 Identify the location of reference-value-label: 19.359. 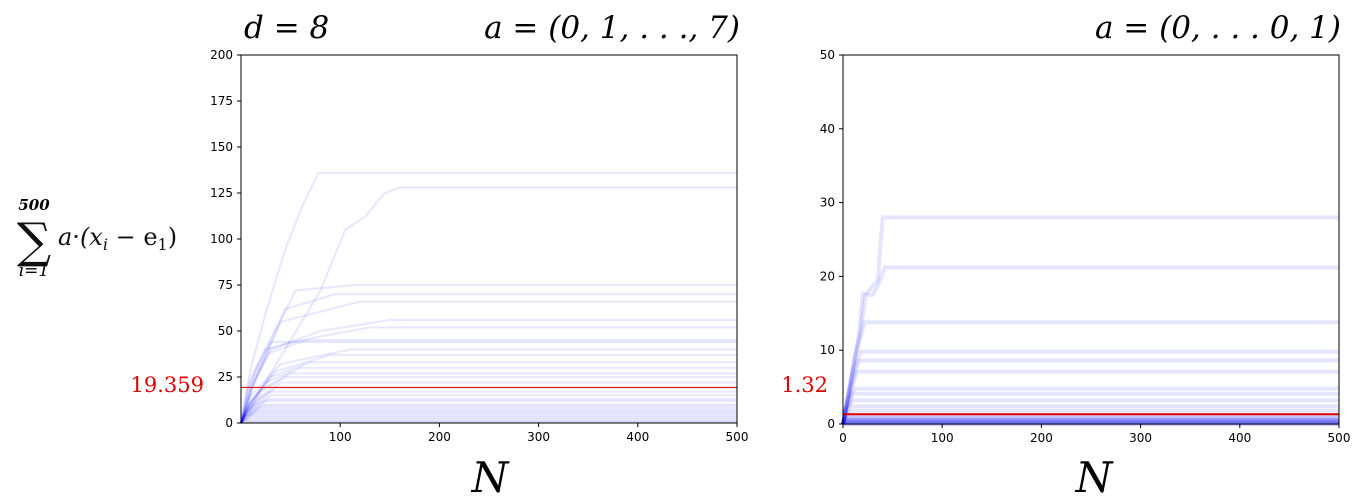
(167, 385).